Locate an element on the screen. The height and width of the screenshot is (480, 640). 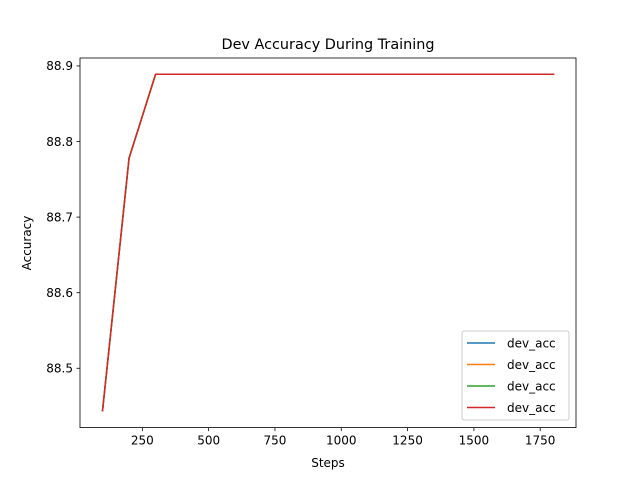
x-tick-label: 250 is located at coordinates (142, 441).